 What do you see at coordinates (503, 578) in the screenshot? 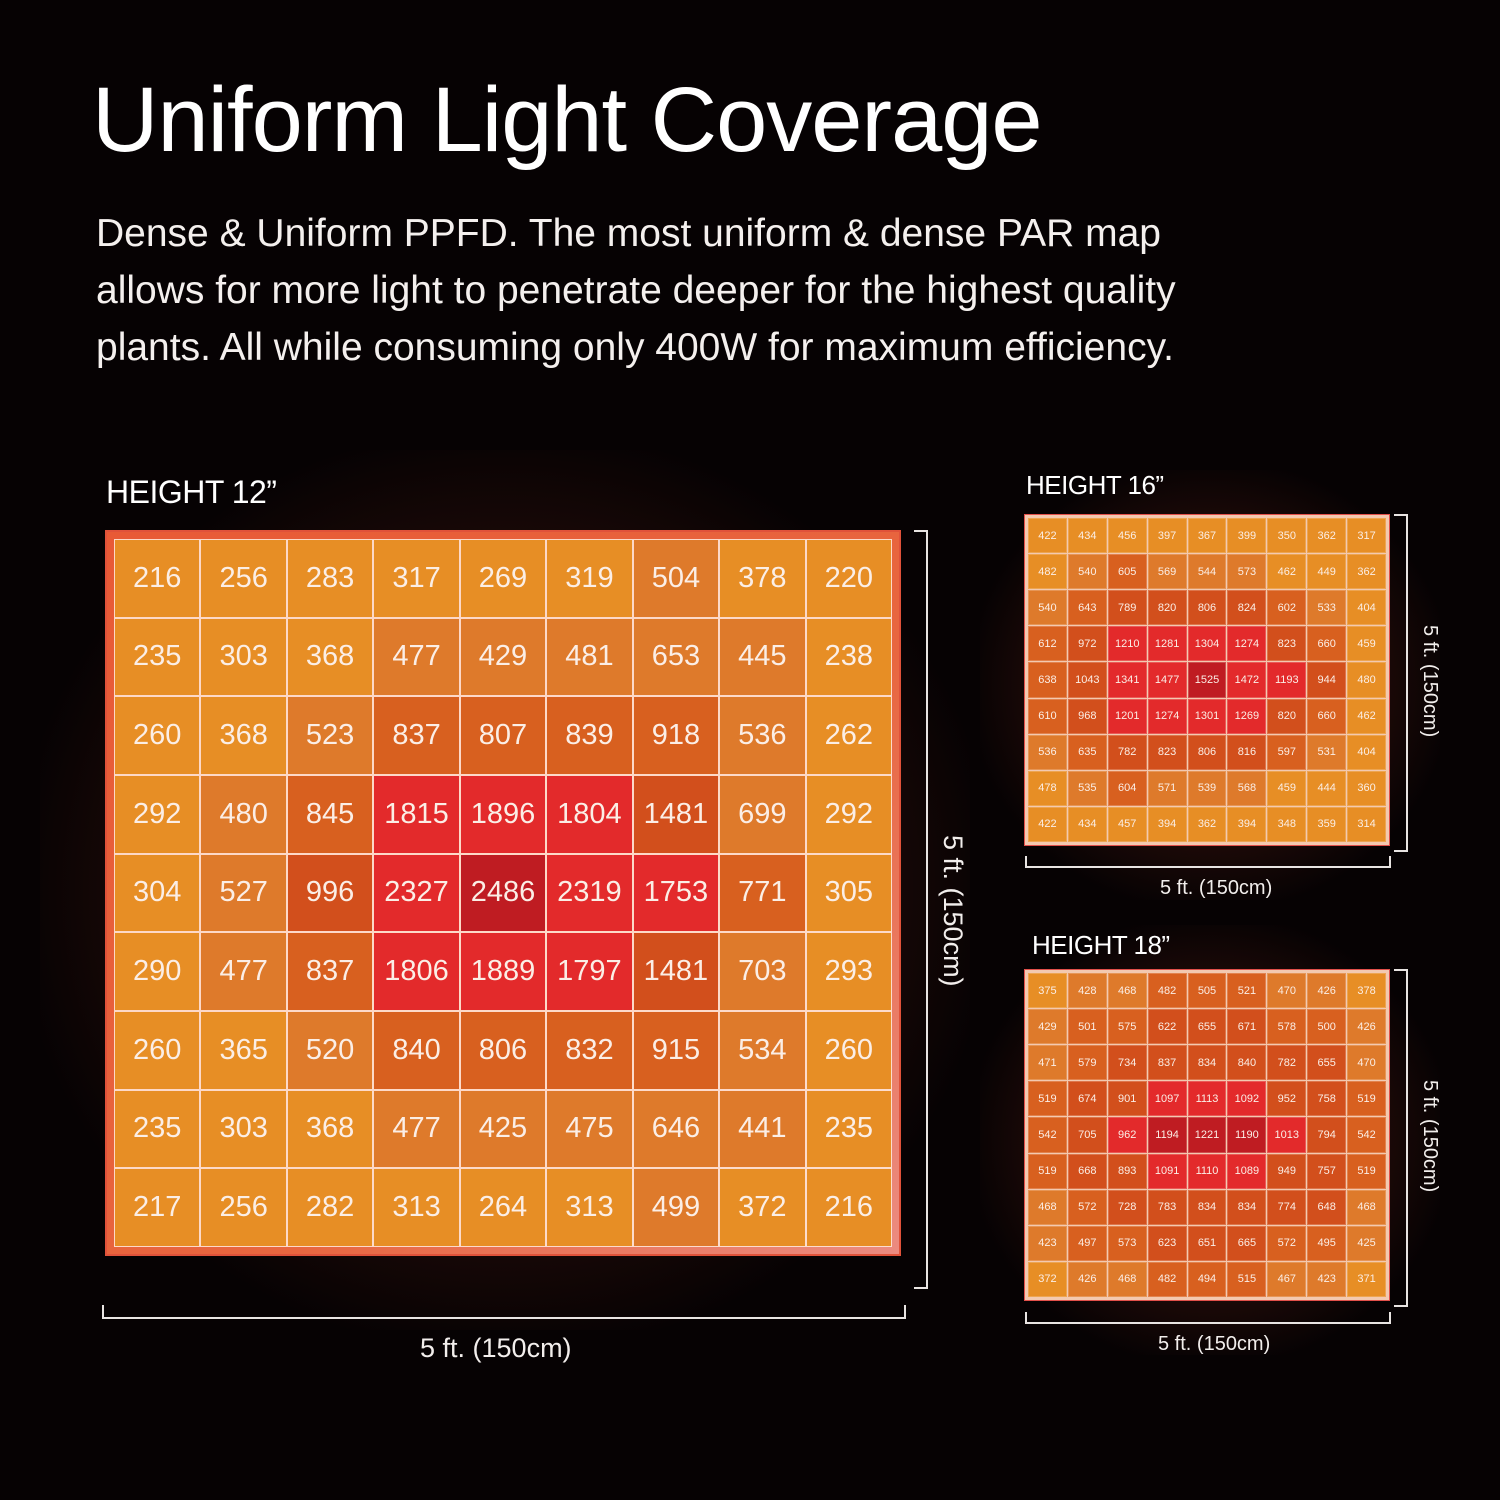
I see `heatmap-cell: 269` at bounding box center [503, 578].